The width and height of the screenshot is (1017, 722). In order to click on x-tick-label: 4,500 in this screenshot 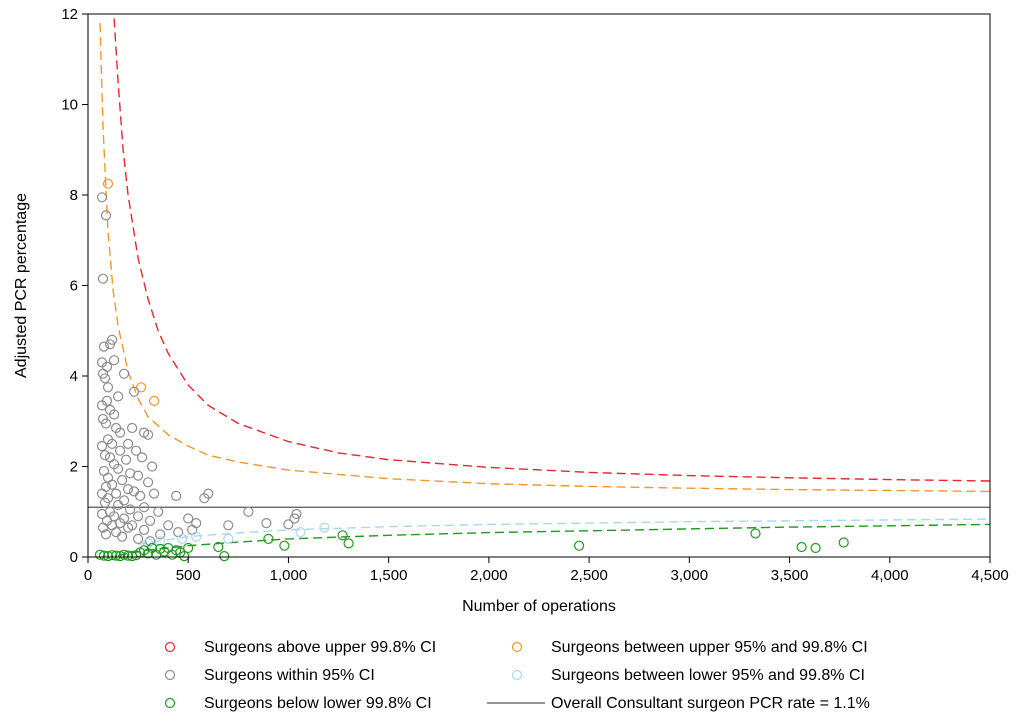, I will do `click(990, 575)`.